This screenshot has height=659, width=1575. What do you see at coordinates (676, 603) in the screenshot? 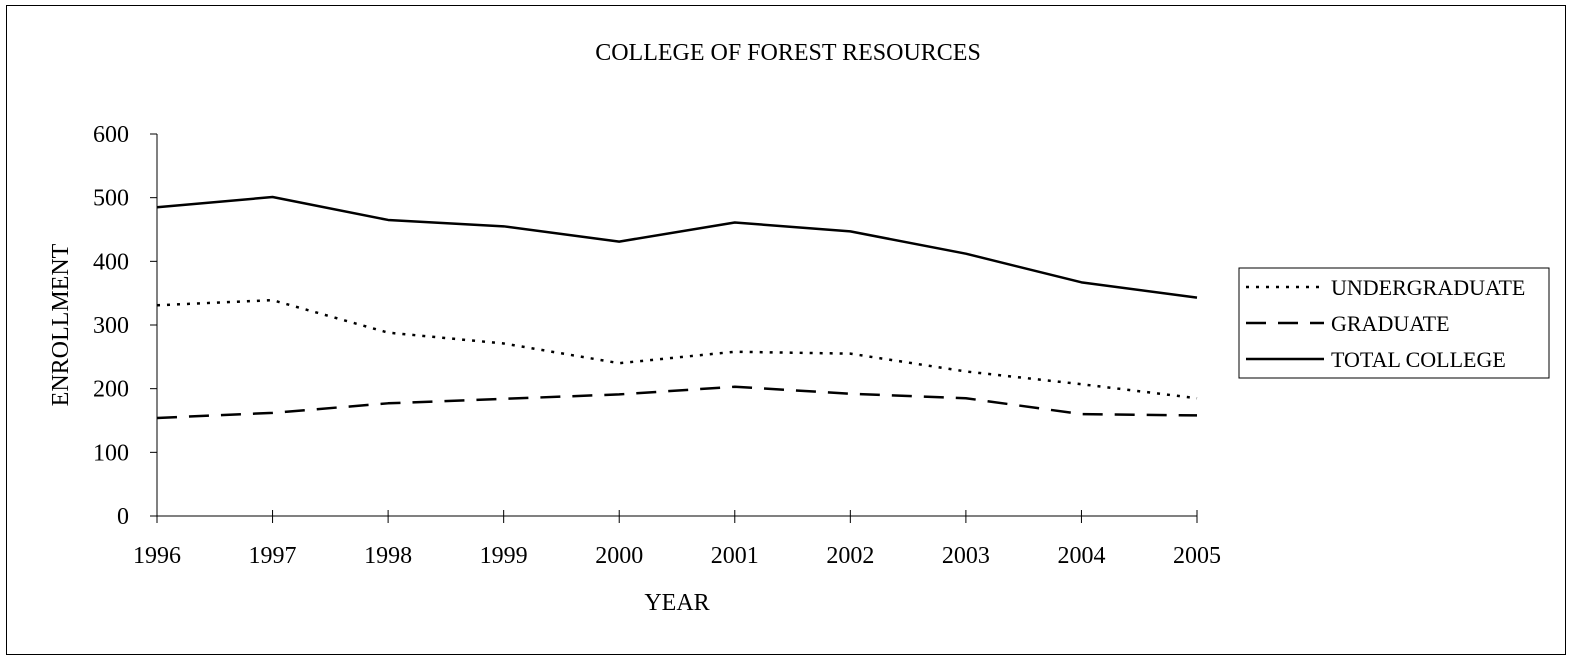
I see `x-axis-label: YEAR` at bounding box center [676, 603].